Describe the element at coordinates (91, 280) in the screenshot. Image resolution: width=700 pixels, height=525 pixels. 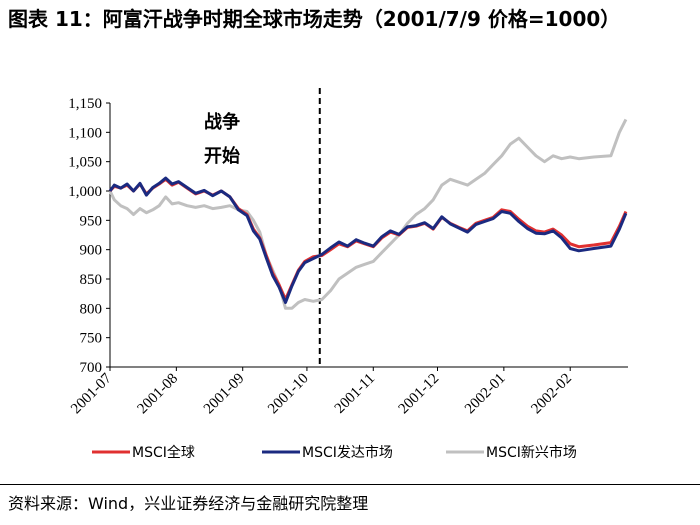
I see `y-tick-label: 850` at that location.